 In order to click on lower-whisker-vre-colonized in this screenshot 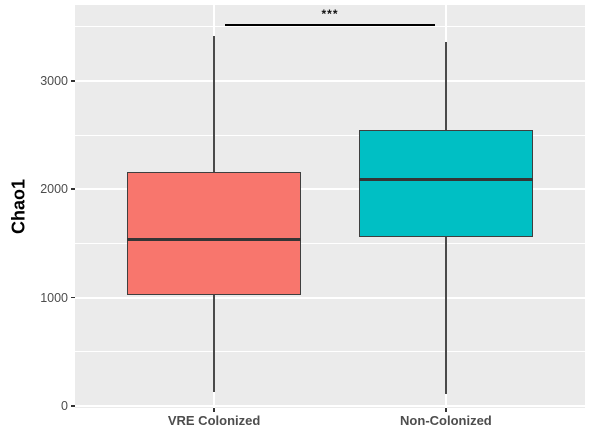, I will do `click(214, 343)`.